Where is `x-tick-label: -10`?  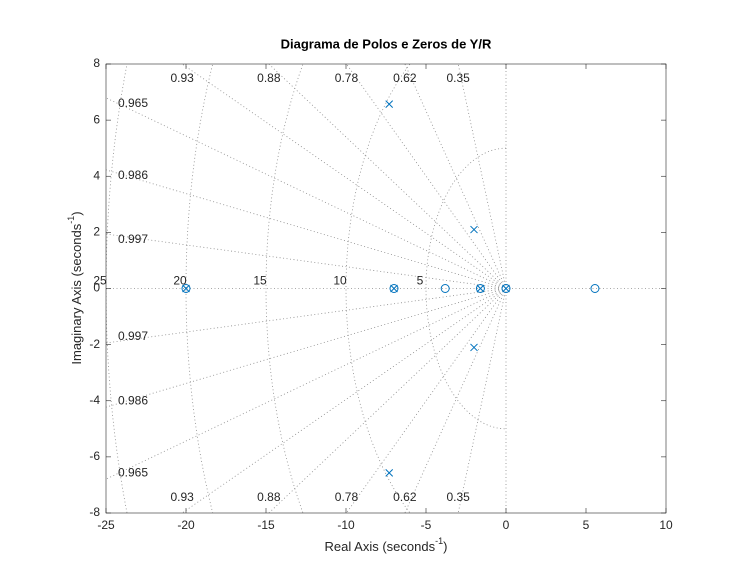
x-tick-label: -10 is located at coordinates (346, 525).